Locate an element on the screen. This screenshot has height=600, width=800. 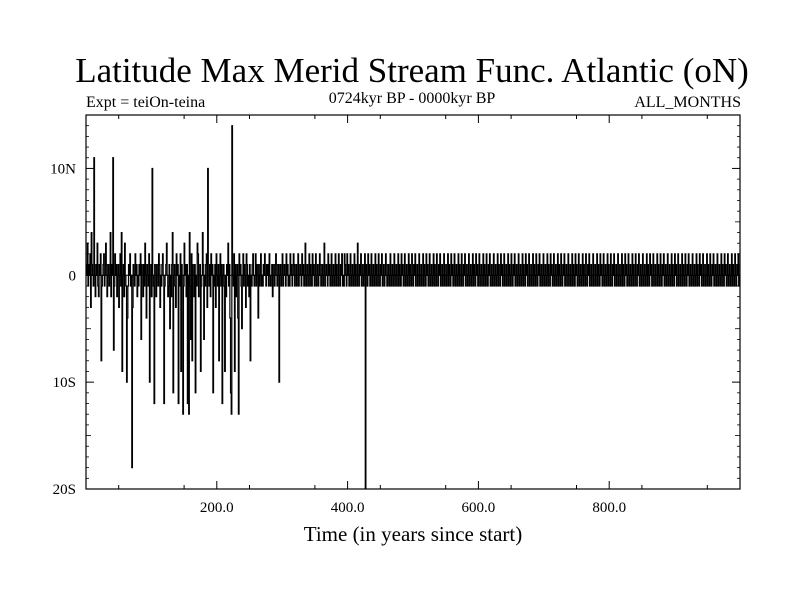
y-tick-label: 10S is located at coordinates (64, 383).